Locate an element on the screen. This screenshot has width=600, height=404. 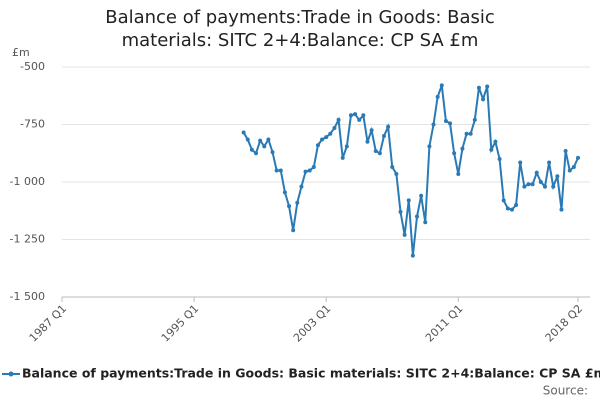
source: Source: is located at coordinates (565, 391).